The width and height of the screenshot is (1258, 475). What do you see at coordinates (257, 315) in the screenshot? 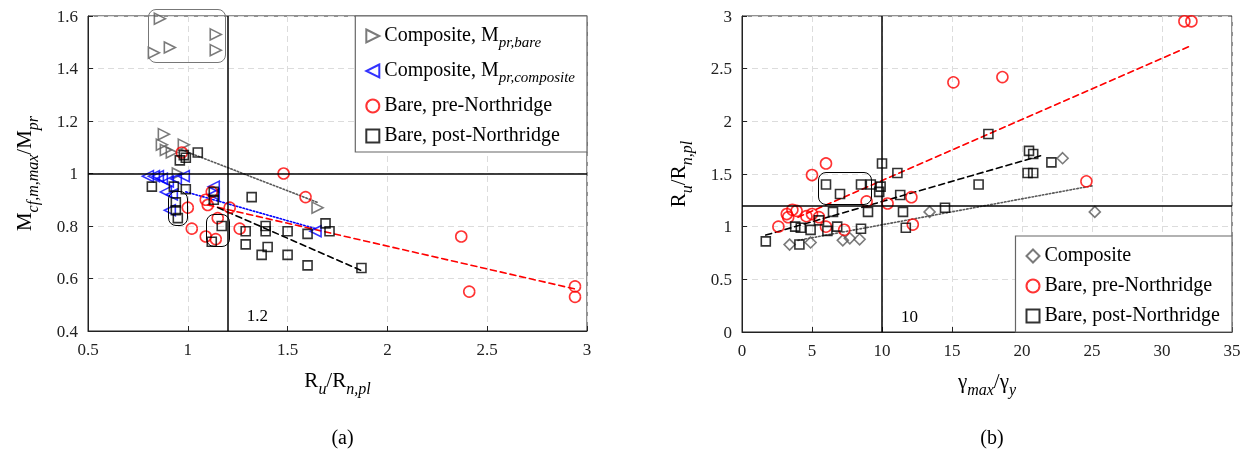
I see `ref-line-label: 1.2` at bounding box center [257, 315].